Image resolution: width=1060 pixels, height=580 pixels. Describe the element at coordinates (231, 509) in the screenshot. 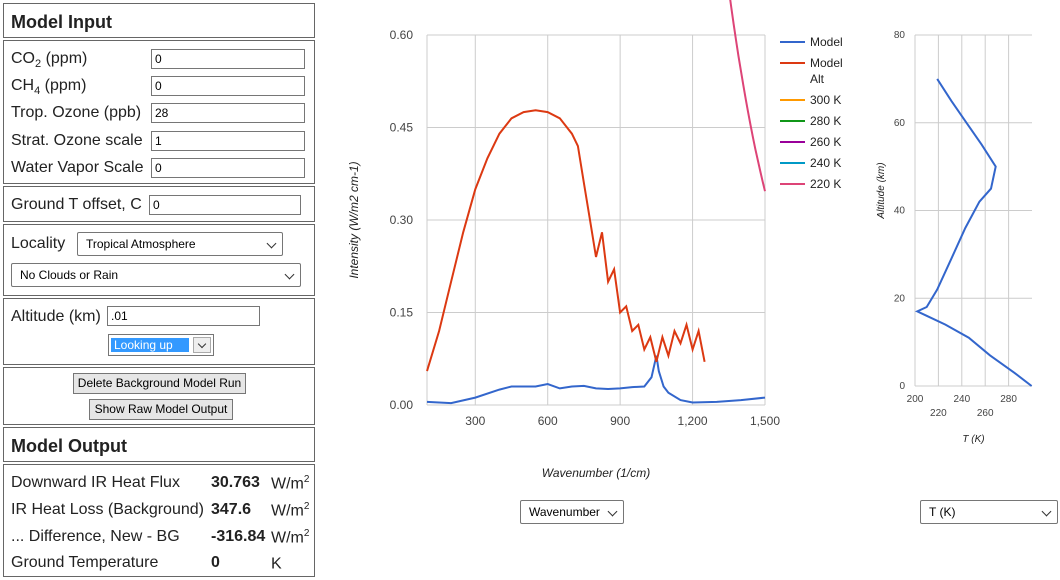

I see `output-value: 347.6` at that location.